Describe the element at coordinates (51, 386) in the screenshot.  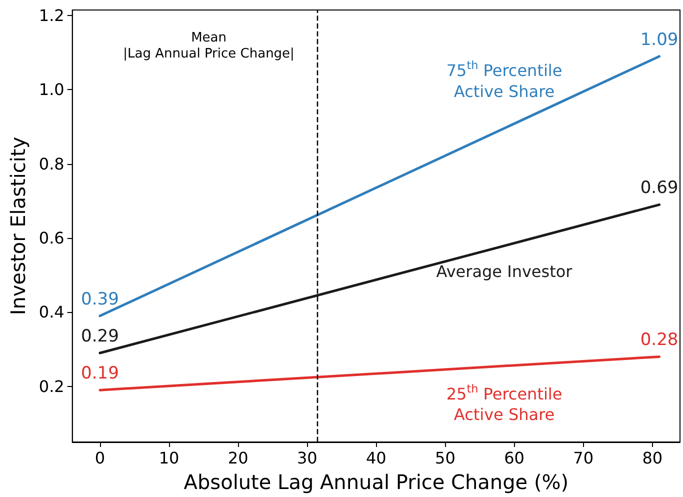
I see `y-tick-label: 0.2` at that location.